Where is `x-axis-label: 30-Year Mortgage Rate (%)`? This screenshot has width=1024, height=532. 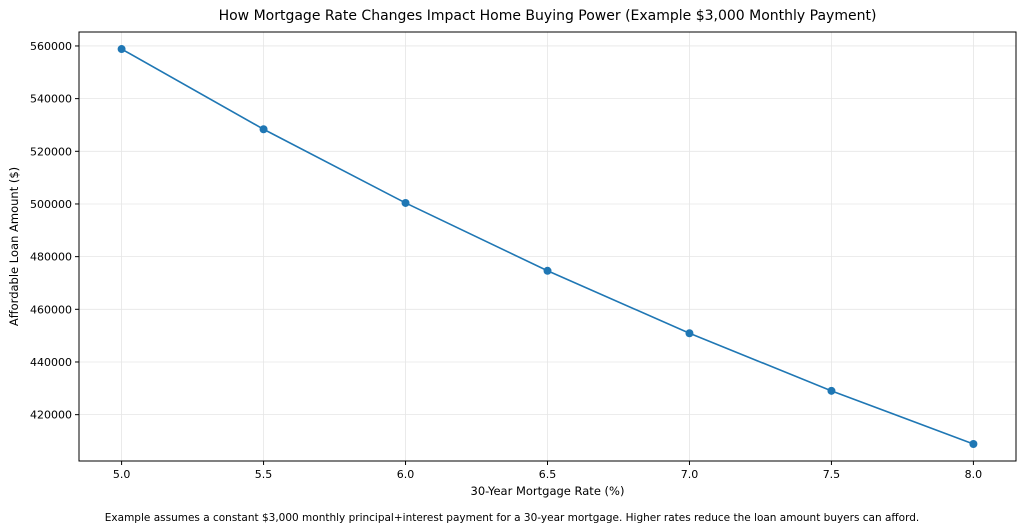 x-axis-label: 30-Year Mortgage Rate (%) is located at coordinates (548, 491).